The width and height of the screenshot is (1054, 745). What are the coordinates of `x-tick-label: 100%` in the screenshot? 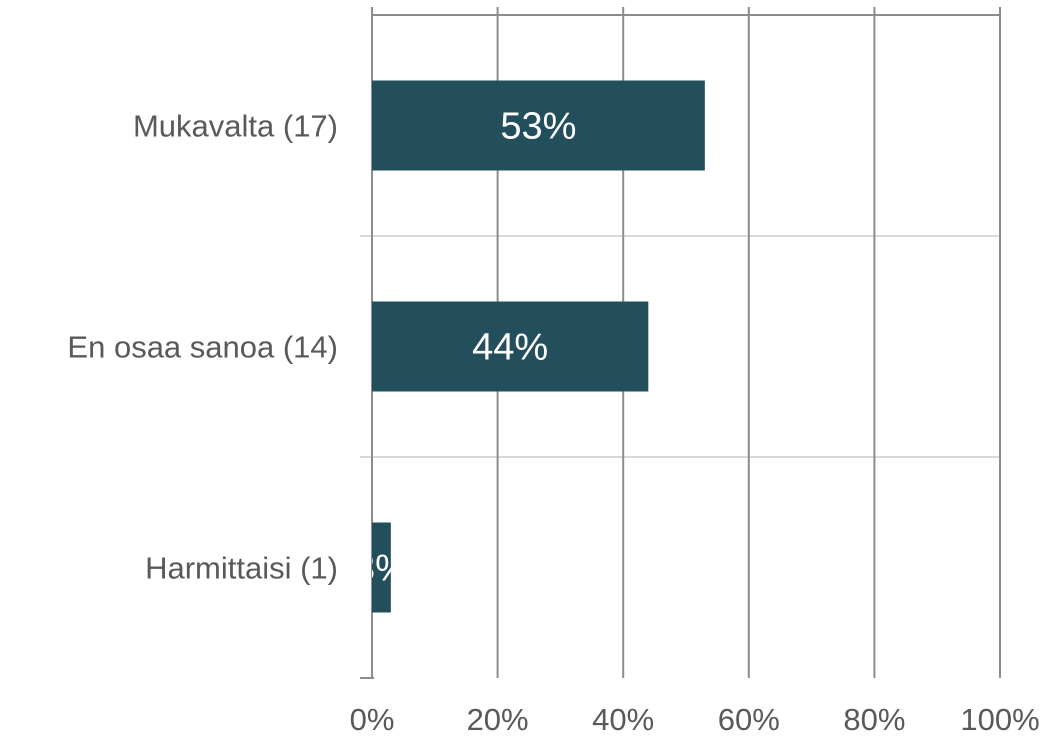 It's located at (999, 719).